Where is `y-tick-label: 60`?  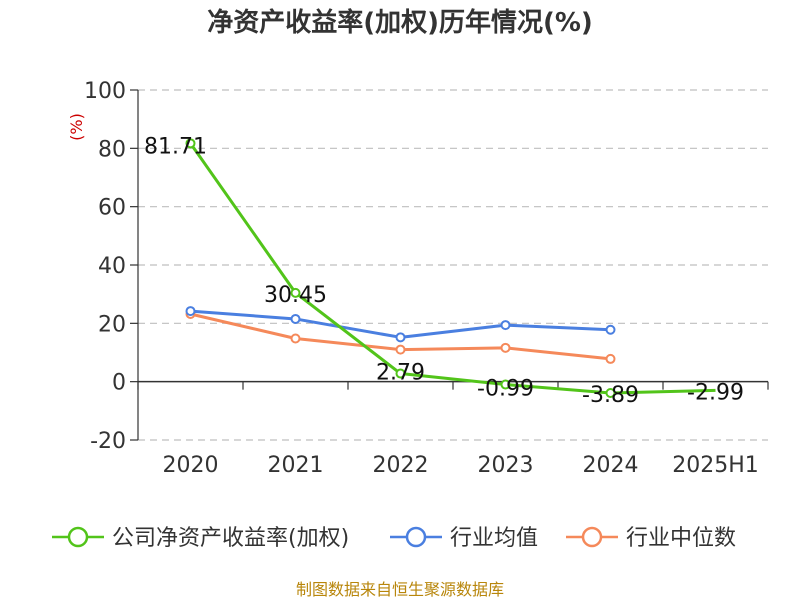
y-tick-label: 60 is located at coordinates (112, 208).